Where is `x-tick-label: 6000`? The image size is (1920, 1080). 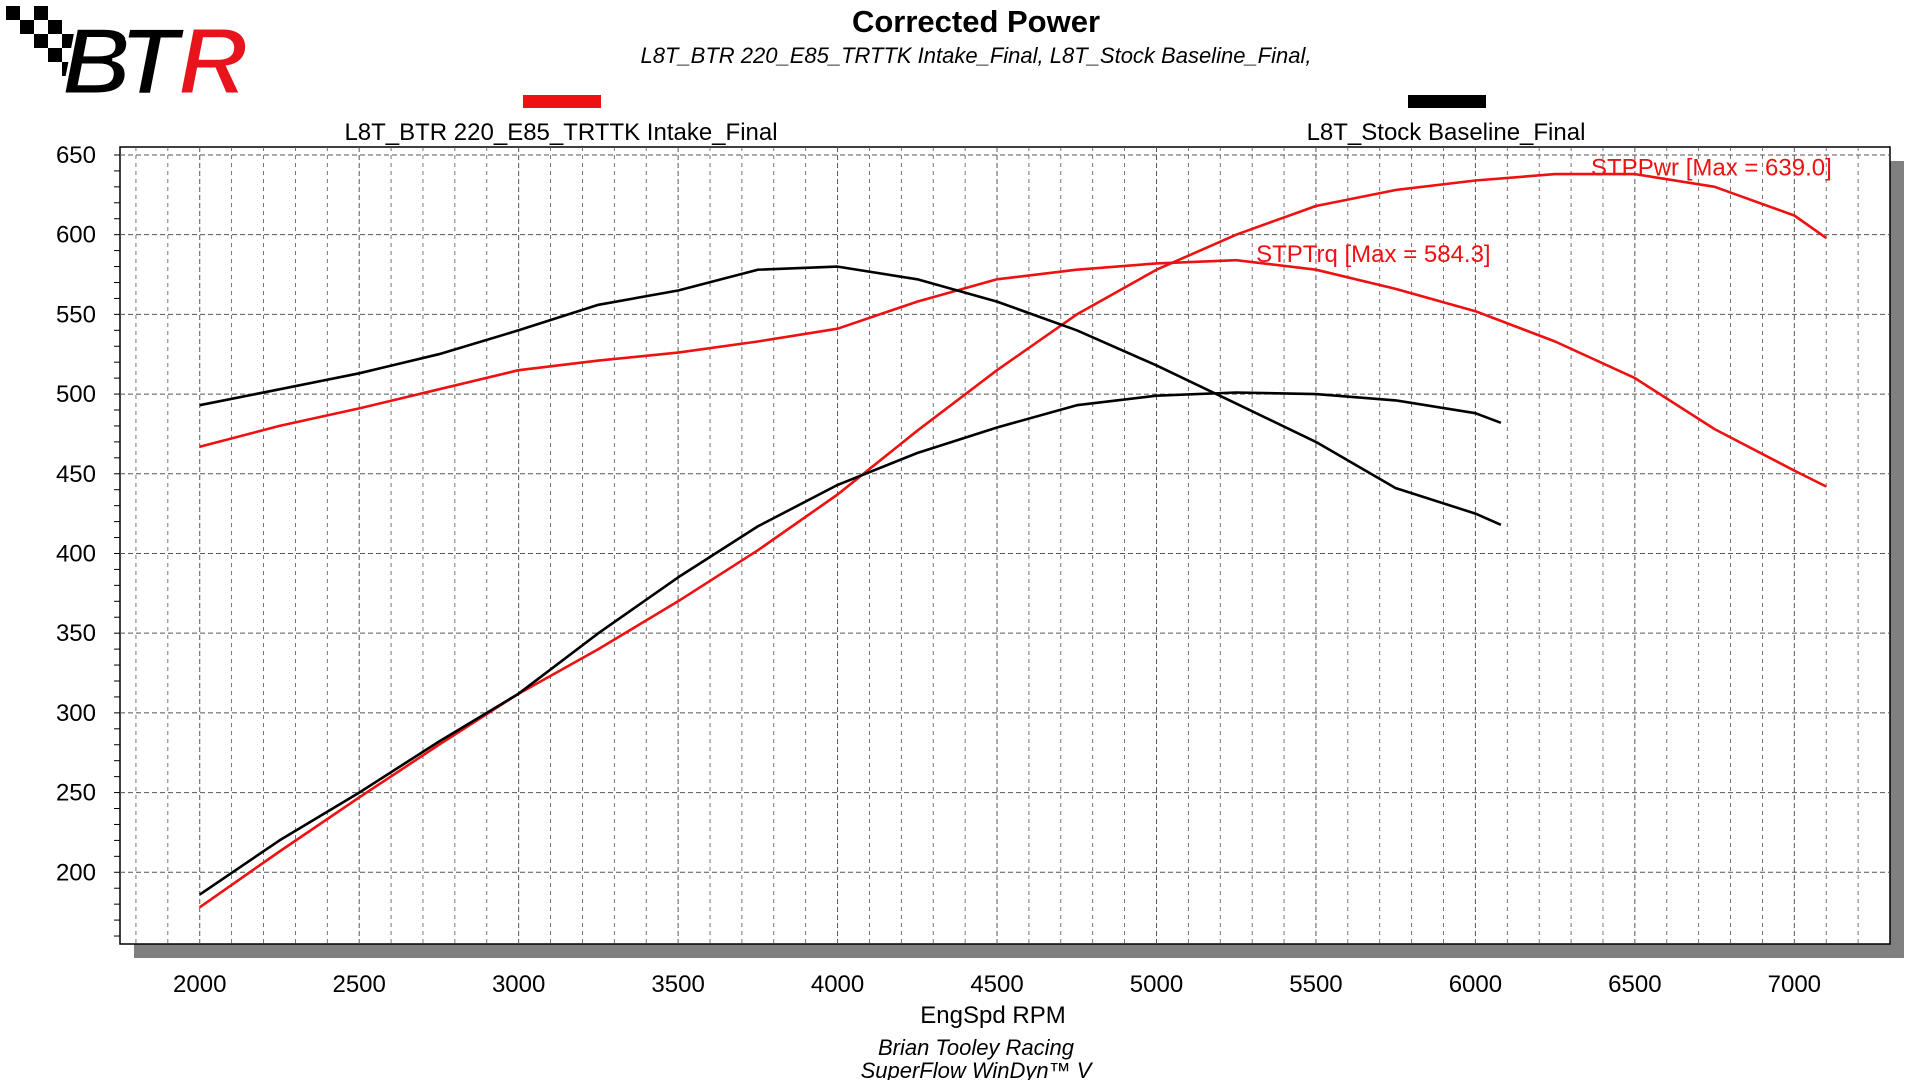 x-tick-label: 6000 is located at coordinates (1475, 984).